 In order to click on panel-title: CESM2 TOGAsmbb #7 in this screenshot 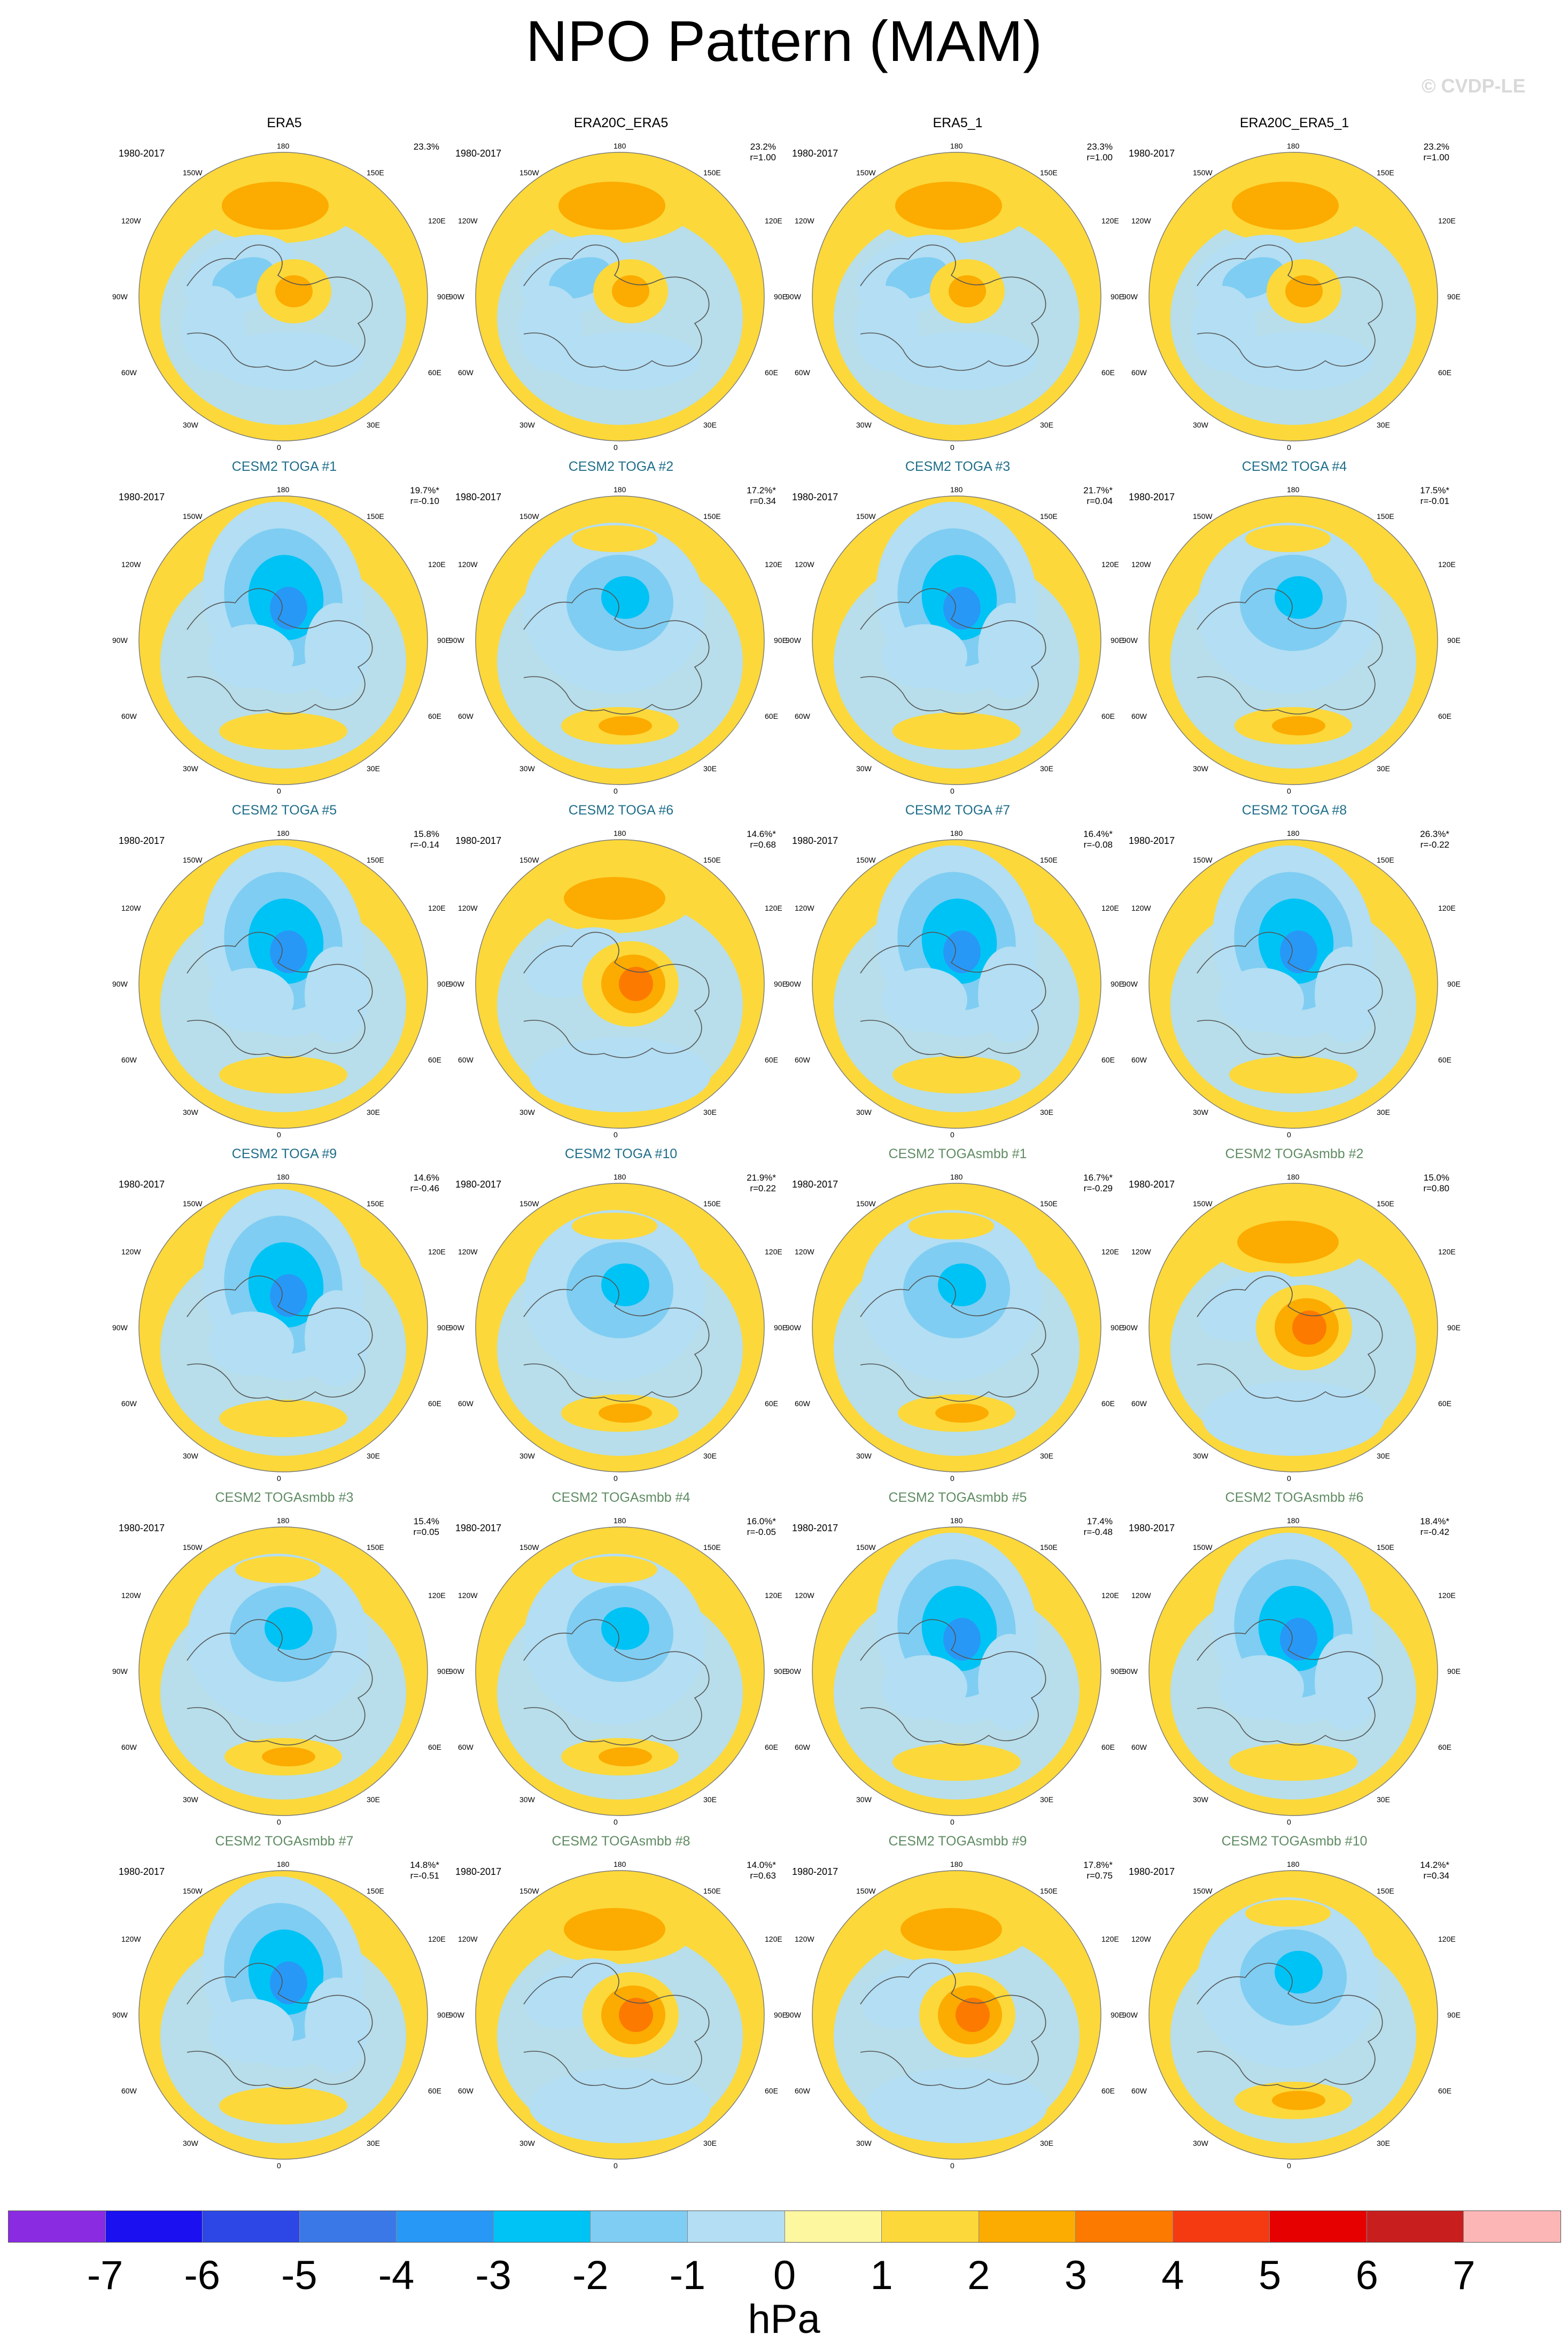, I will do `click(284, 1842)`.